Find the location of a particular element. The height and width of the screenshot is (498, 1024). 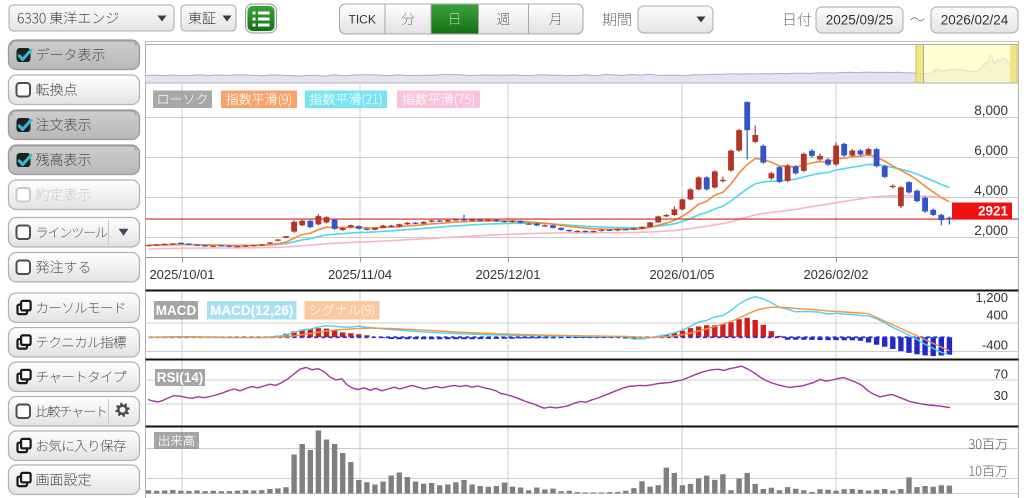

svg-text: MACD(12,26) is located at coordinates (251, 310).